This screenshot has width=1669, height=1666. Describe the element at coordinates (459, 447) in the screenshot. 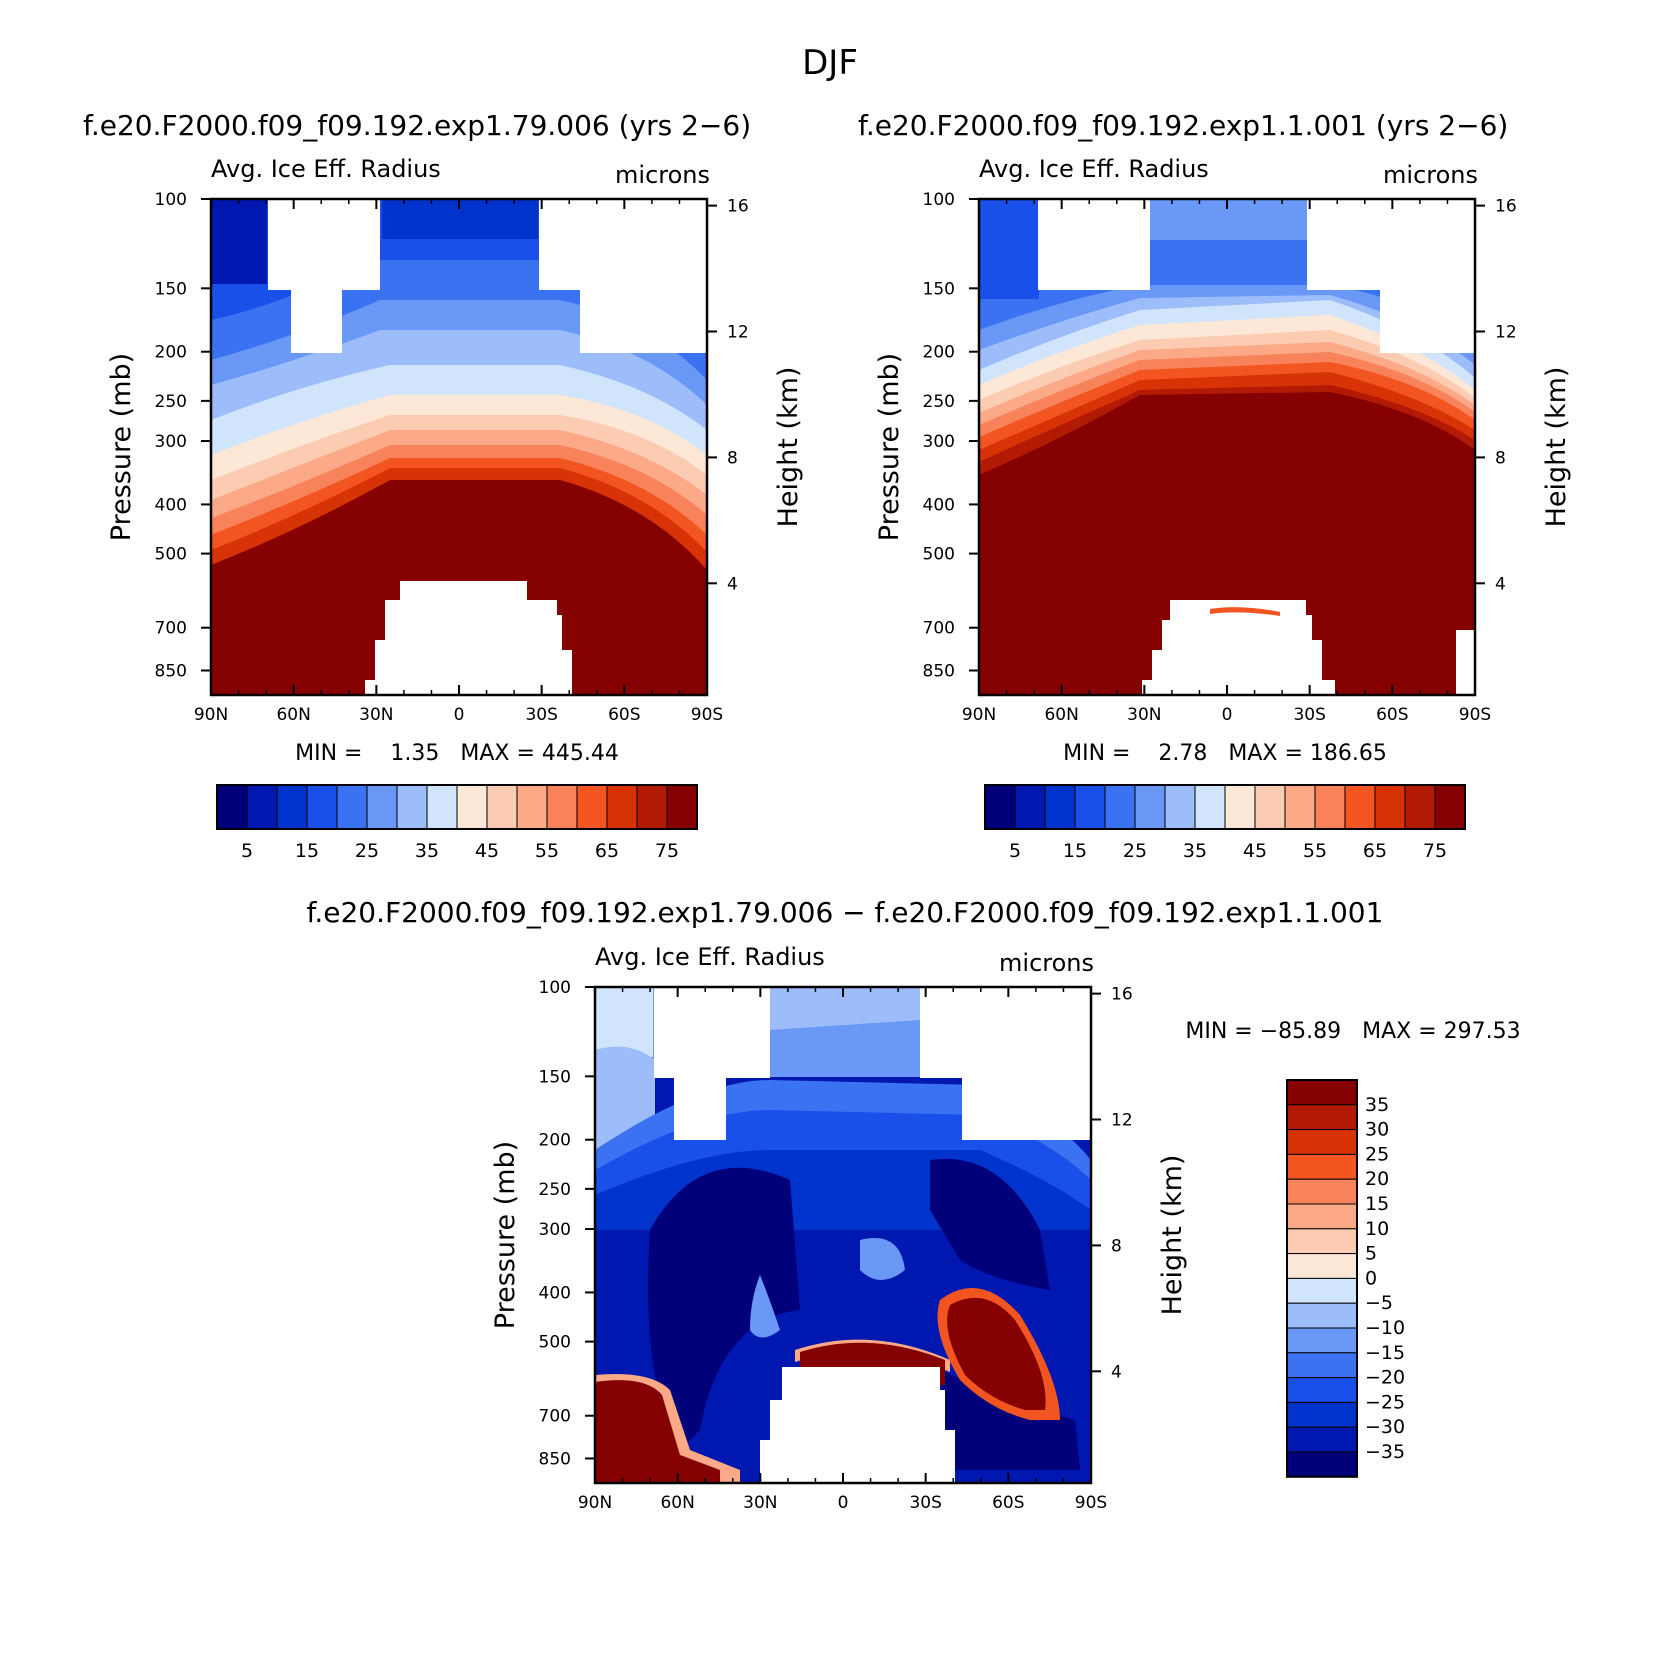

I see `panel-a-plot-area` at that location.